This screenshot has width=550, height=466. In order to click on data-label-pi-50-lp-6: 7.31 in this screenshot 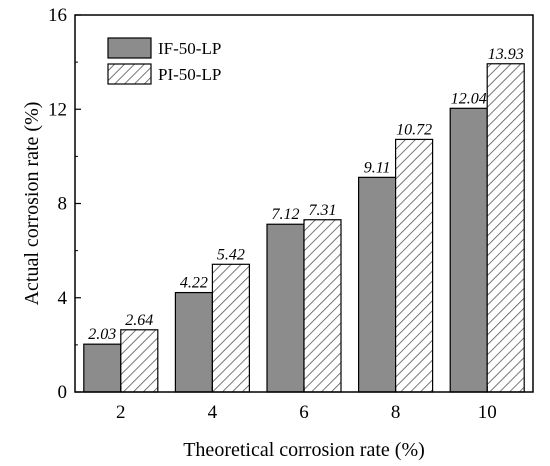, I will do `click(323, 210)`.